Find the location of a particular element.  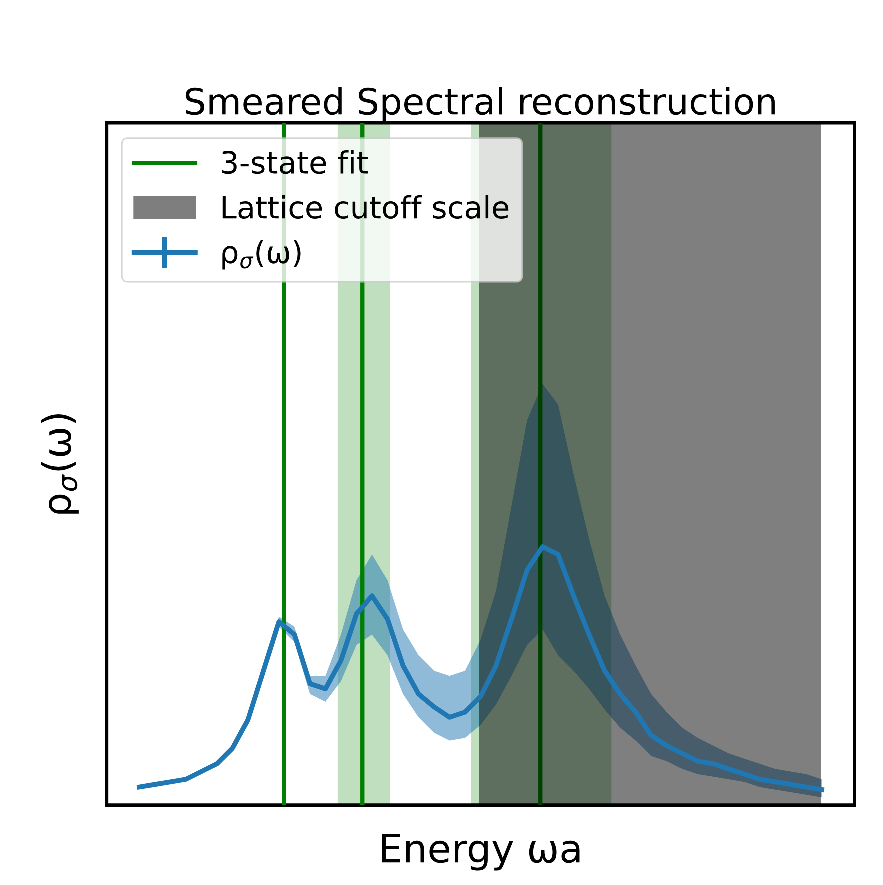

legend-label: ρ$_{σ}$(ω) is located at coordinates (261, 255).